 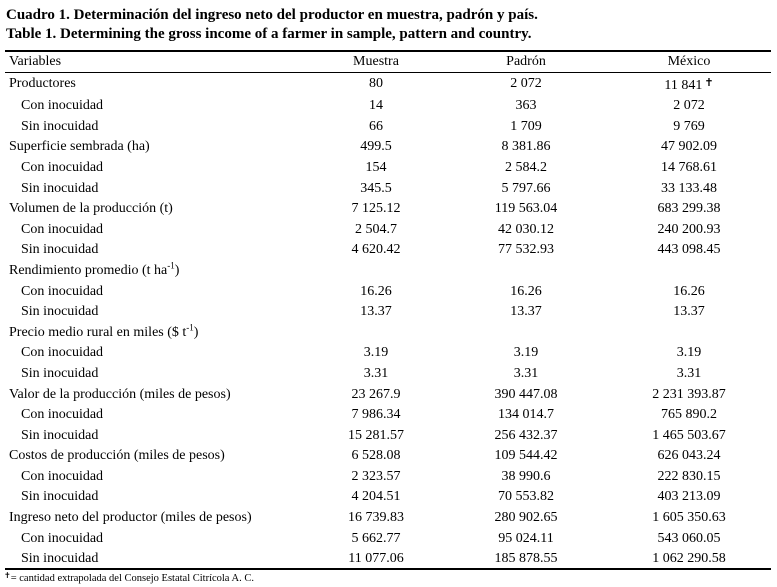 What do you see at coordinates (689, 230) in the screenshot?
I see `cell-mexico: 240 200.93` at bounding box center [689, 230].